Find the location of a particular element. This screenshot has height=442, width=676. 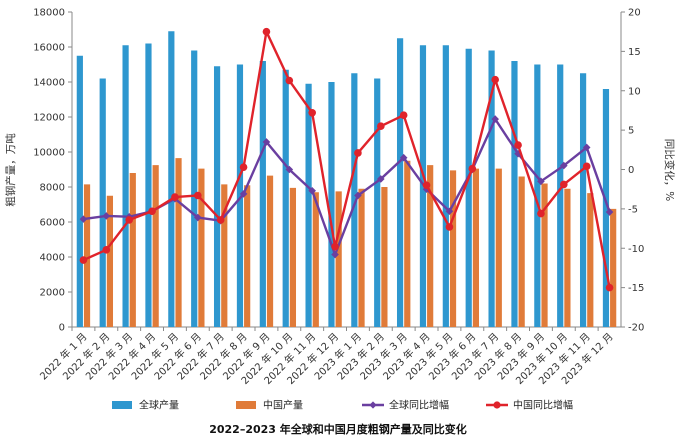

y-right-tick-label: 15 is located at coordinates (634, 52).